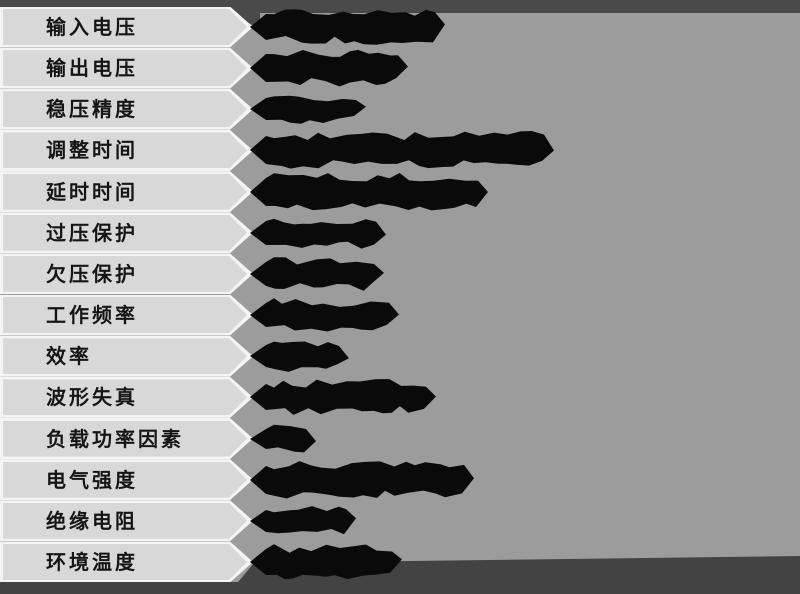 The image size is (800, 594). I want to click on spec-row: 调整时间, so click(400, 150).